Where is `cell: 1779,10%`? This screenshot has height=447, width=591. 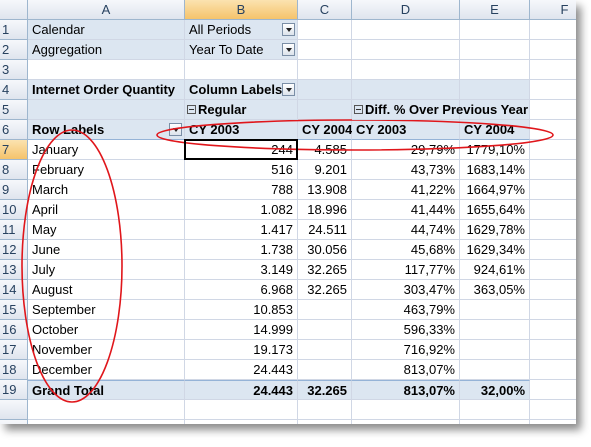
cell: 1779,10% is located at coordinates (495, 150).